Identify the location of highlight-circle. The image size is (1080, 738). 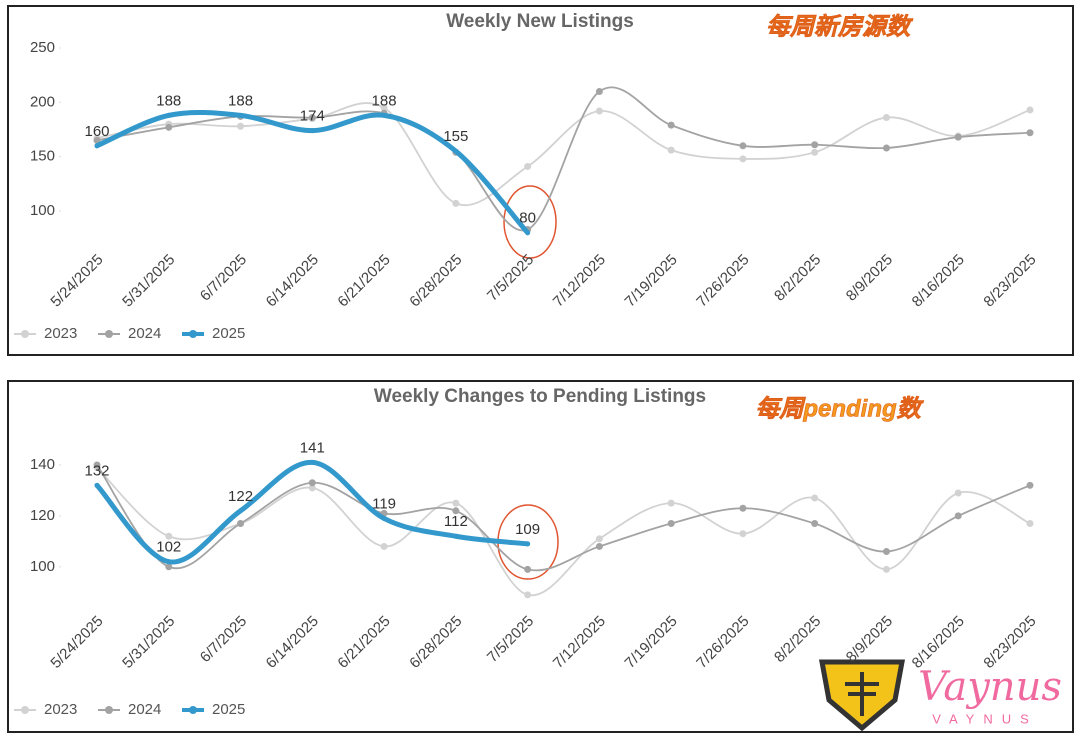
(530, 222).